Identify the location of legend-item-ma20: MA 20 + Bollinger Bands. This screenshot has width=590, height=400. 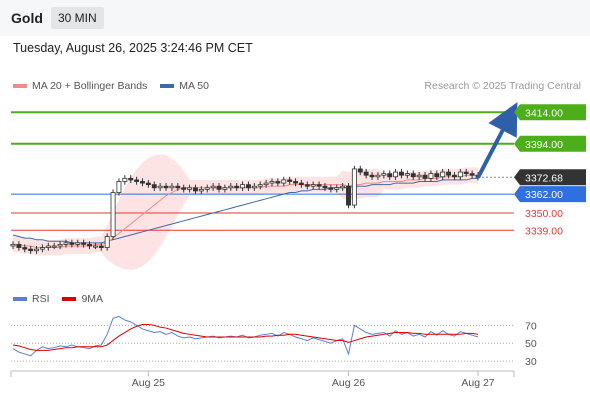
(80, 86).